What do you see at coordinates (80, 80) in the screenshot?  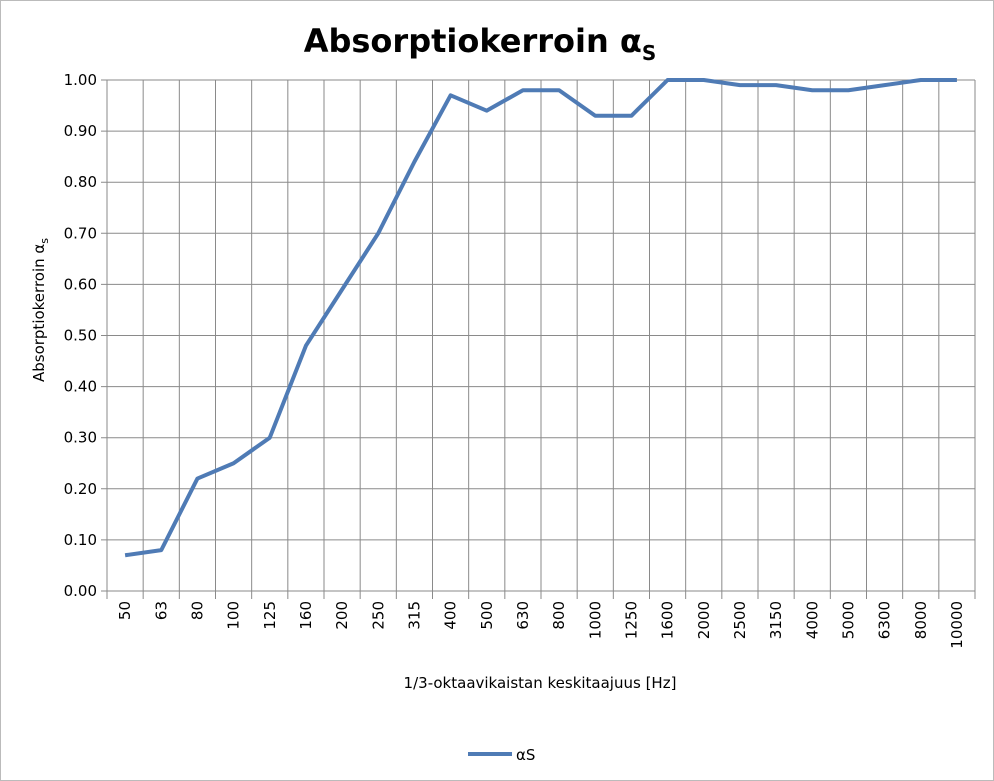 I see `y-tick-label: 1.00` at bounding box center [80, 80].